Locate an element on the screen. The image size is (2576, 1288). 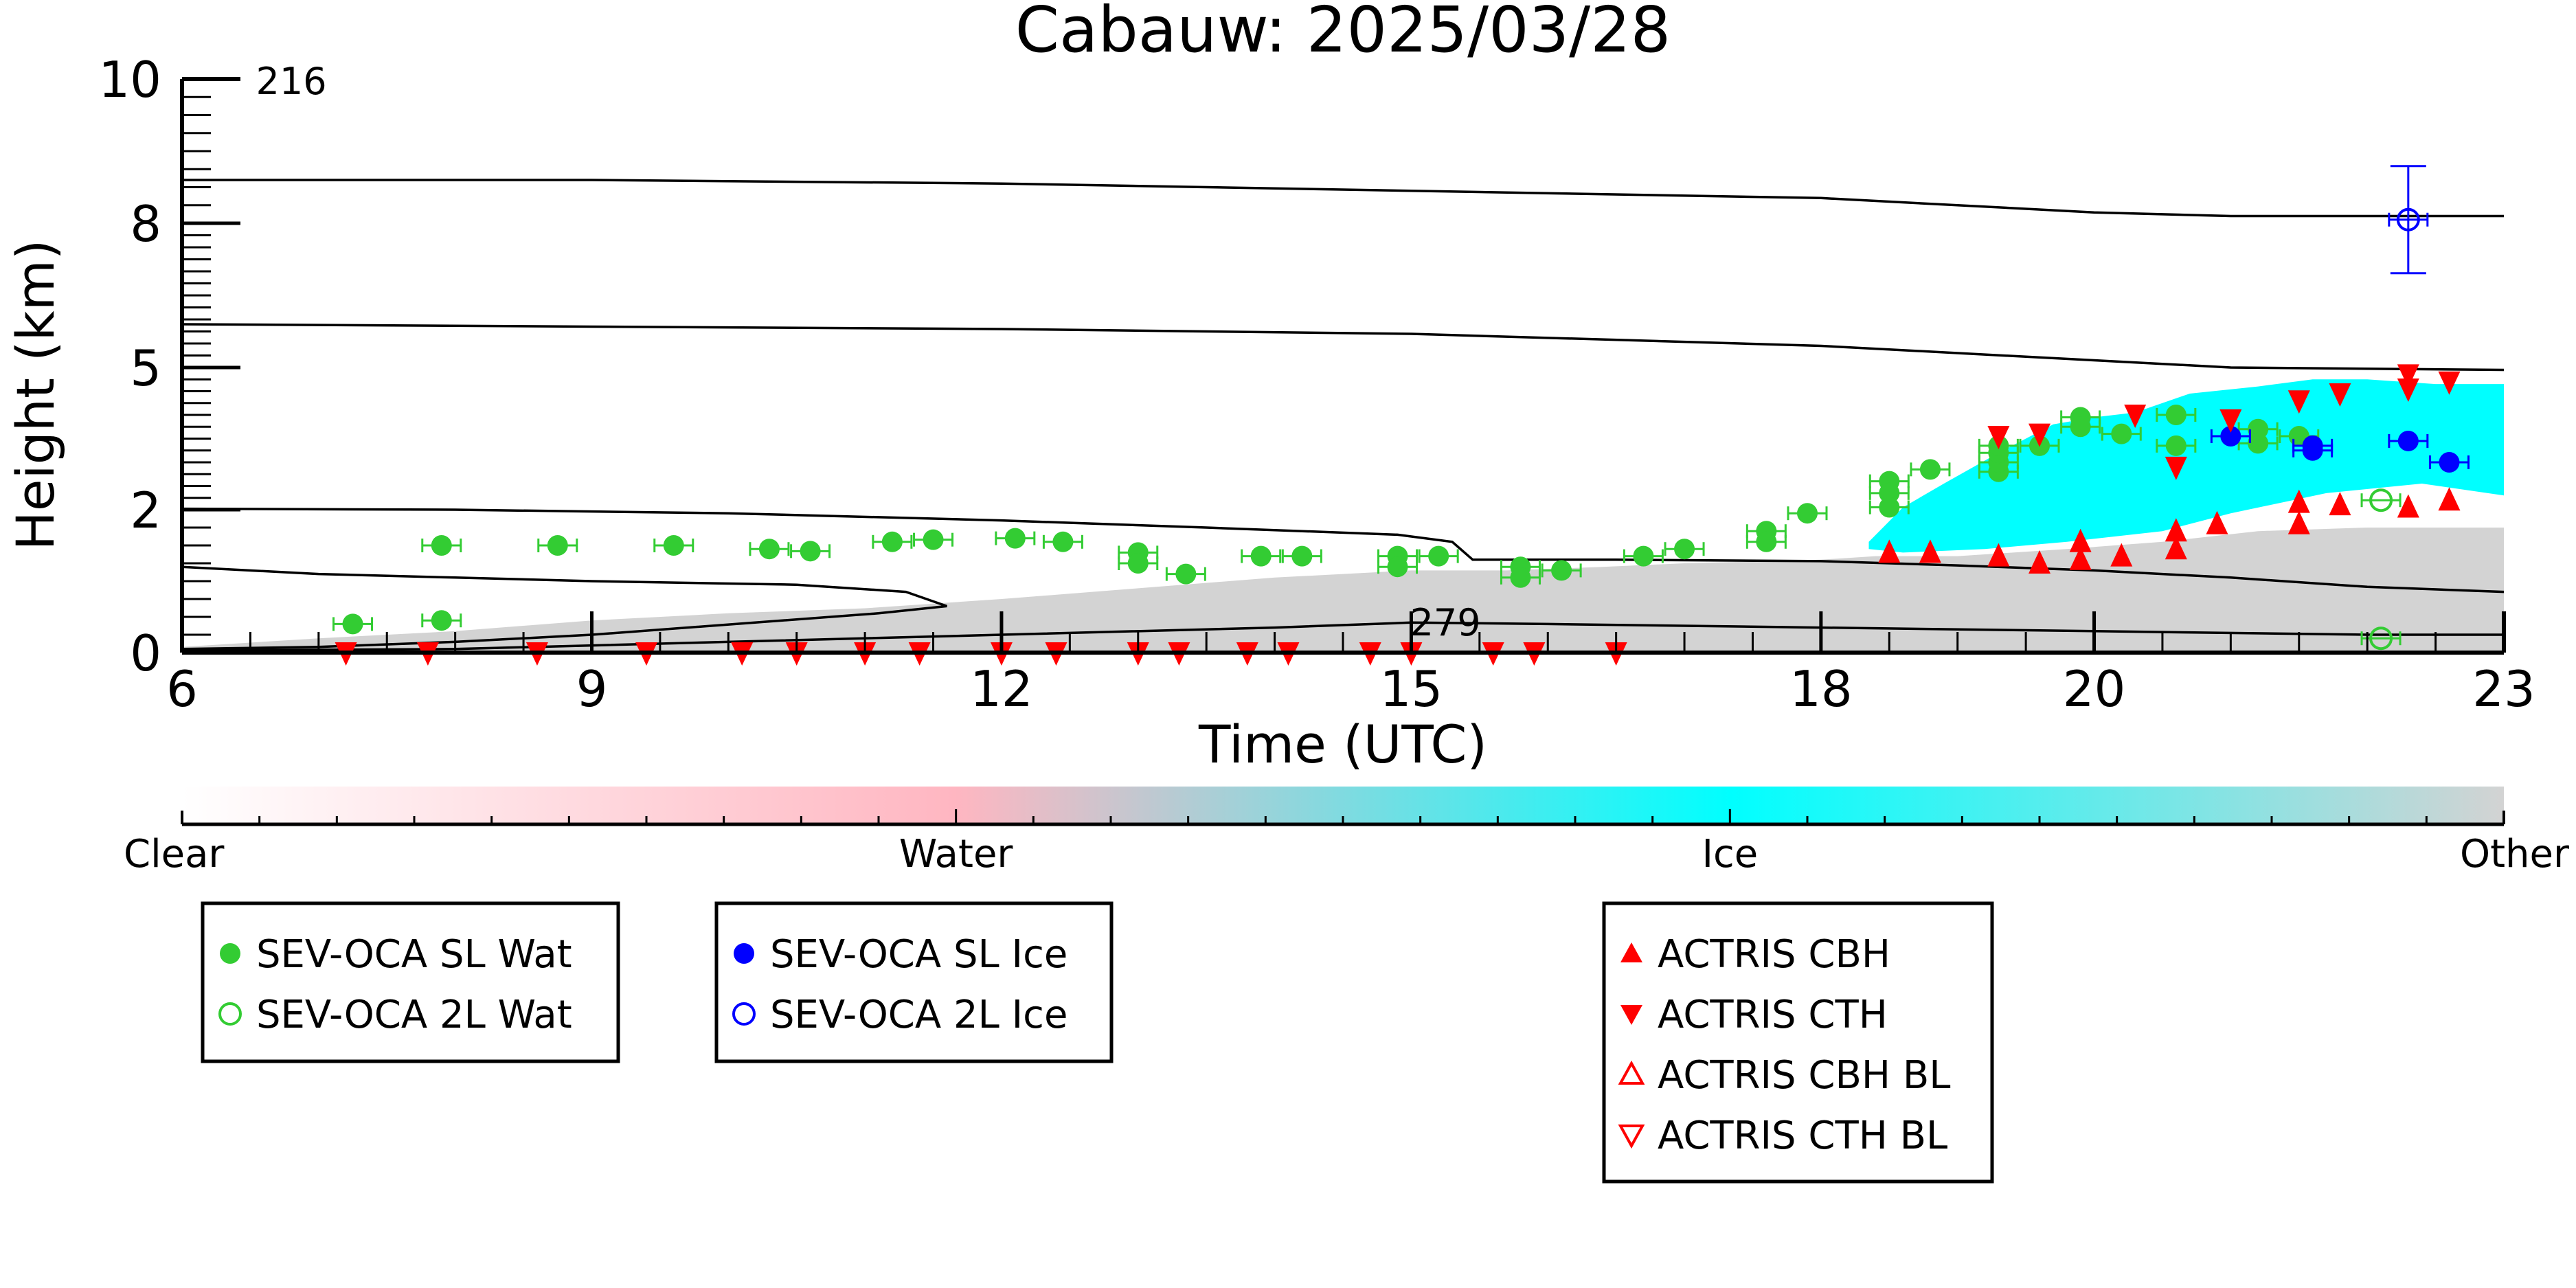
contour-label-1: 216 is located at coordinates (291, 81).